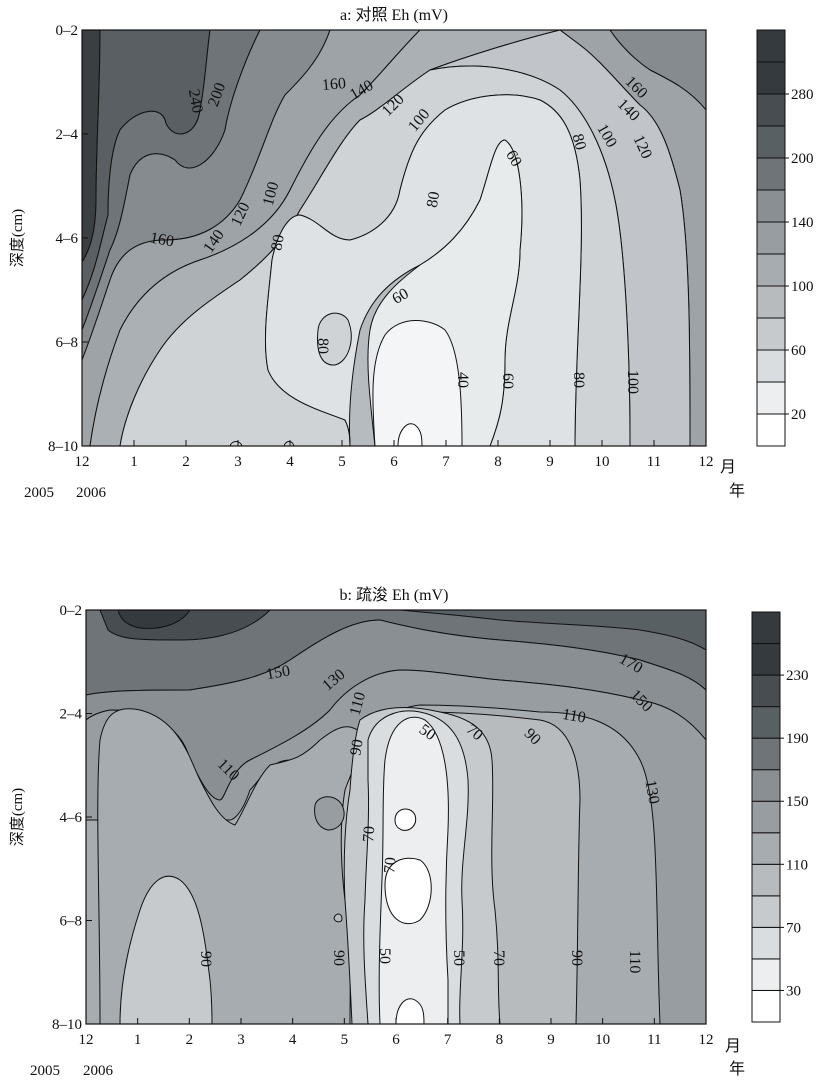  What do you see at coordinates (91, 493) in the screenshot?
I see `panel-a-year-2006: 2006` at bounding box center [91, 493].